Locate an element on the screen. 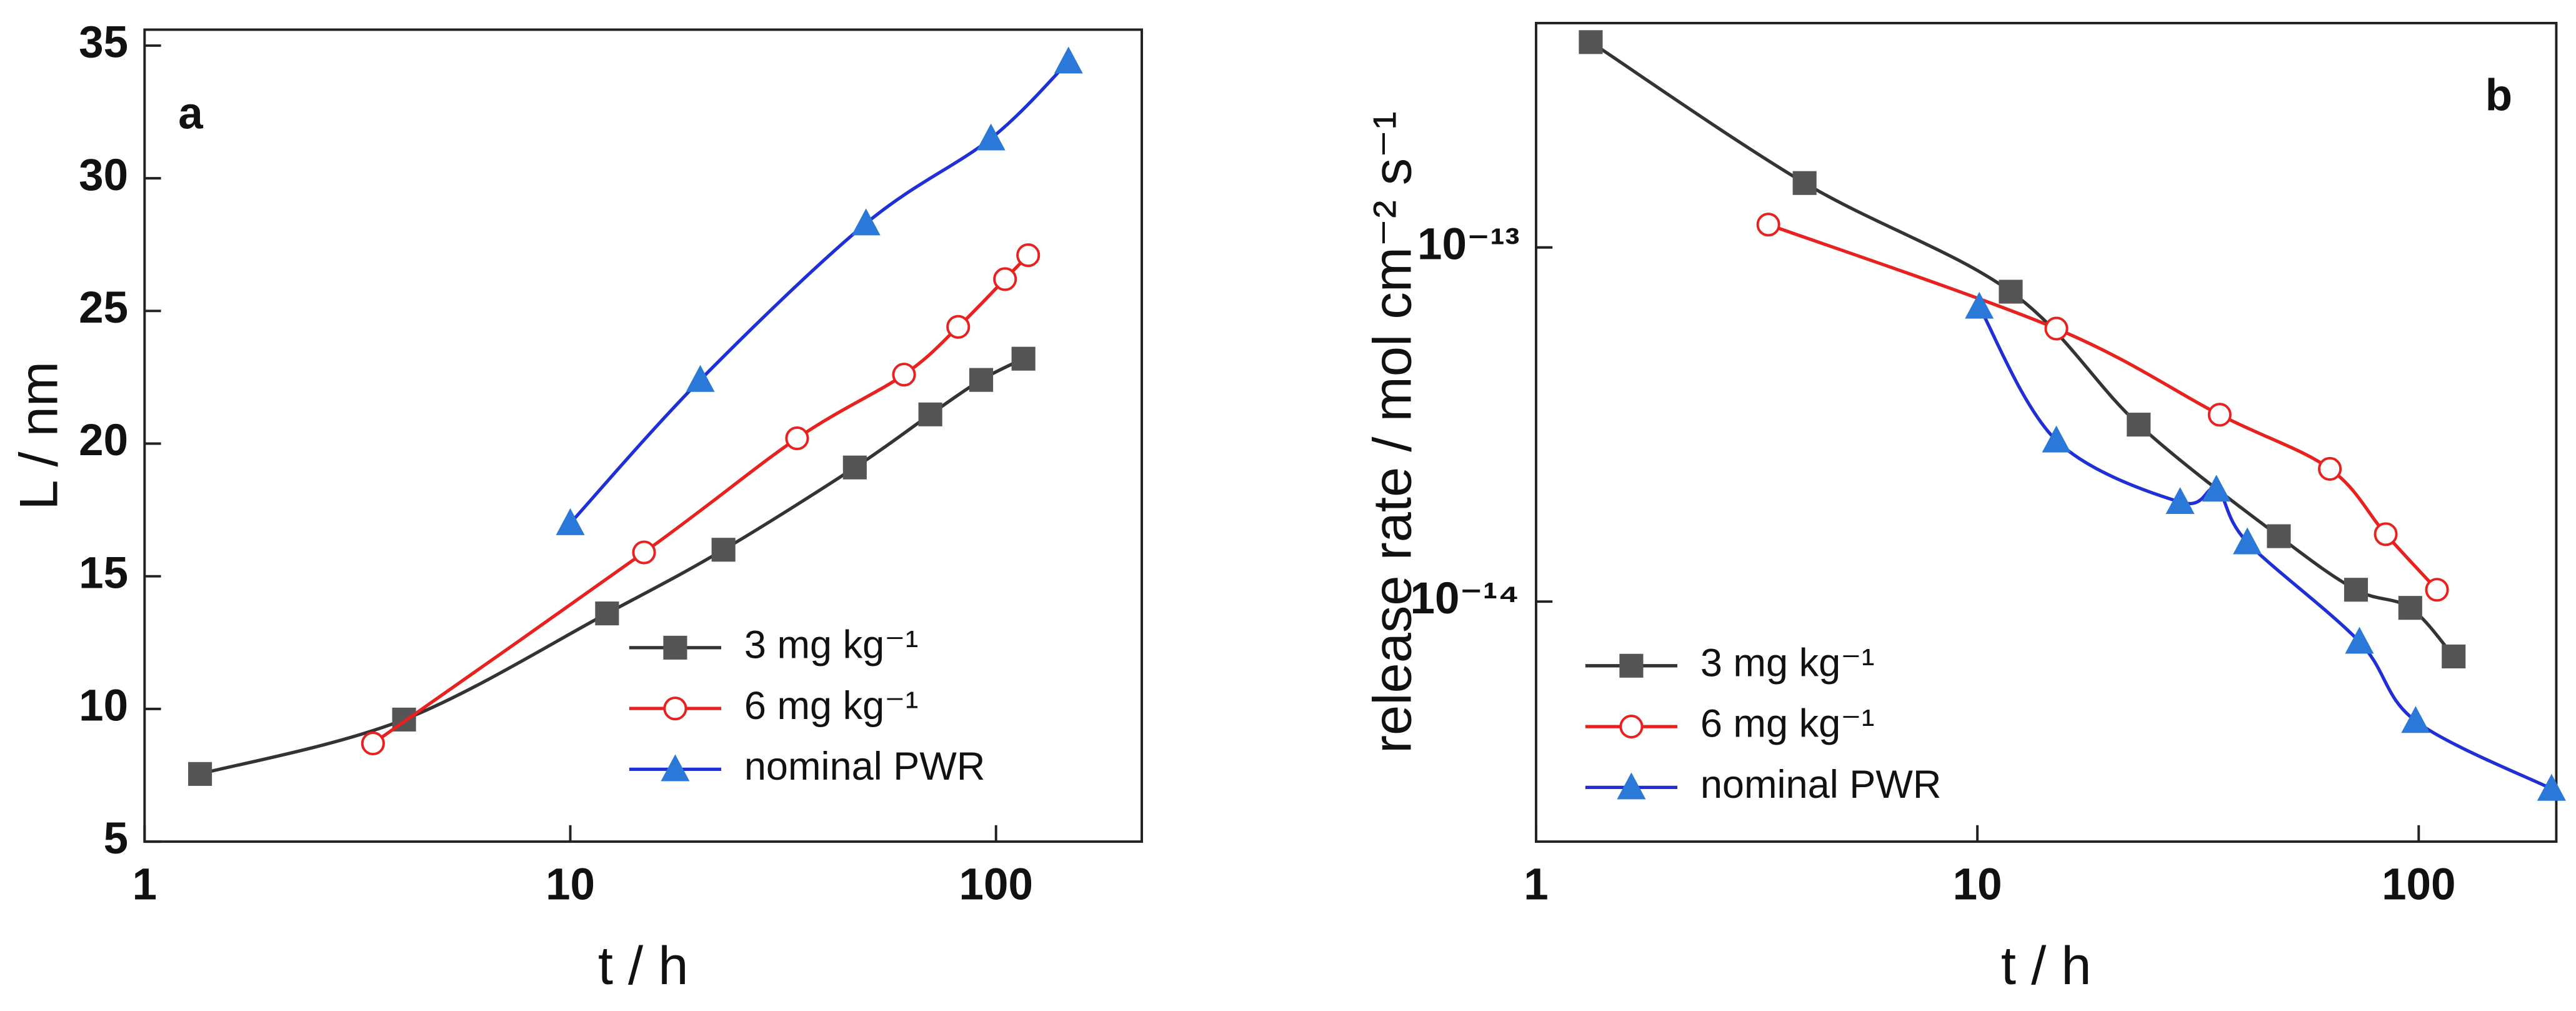 This screenshot has height=1011, width=2576. y-tick-label: 5 is located at coordinates (116, 839).